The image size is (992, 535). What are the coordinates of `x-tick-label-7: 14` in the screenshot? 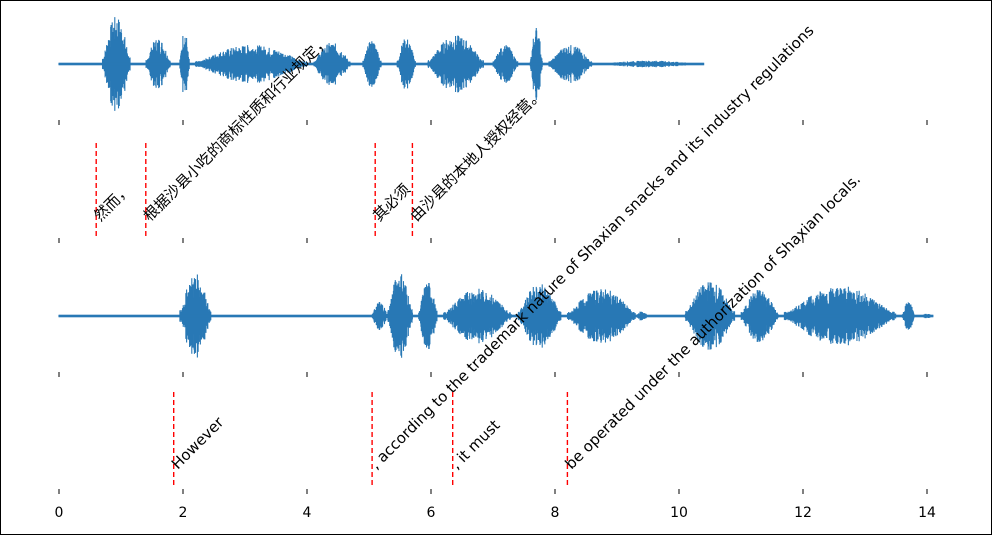 It's located at (927, 513).